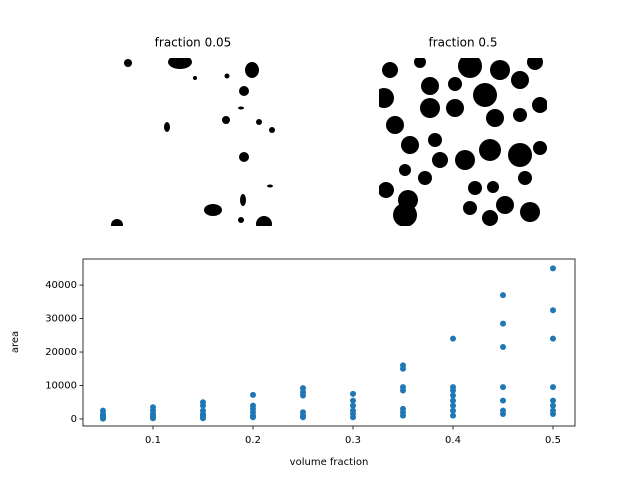 The height and width of the screenshot is (484, 640). I want to click on panel-title: fraction 0.5, so click(463, 43).